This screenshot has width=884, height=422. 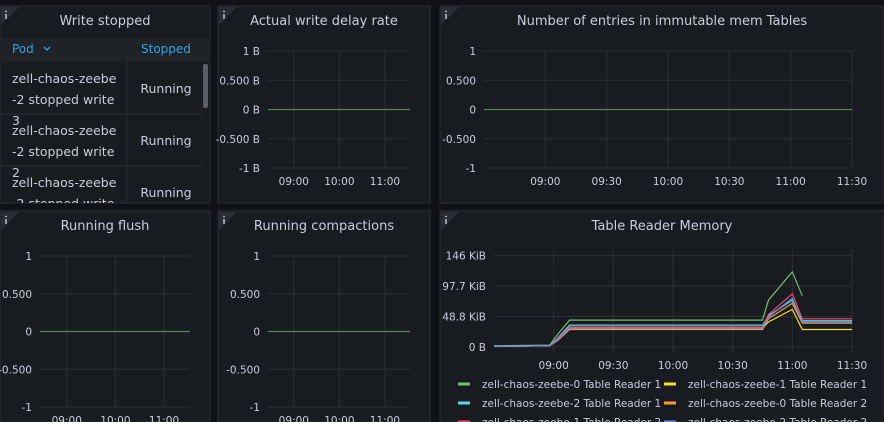 I want to click on y-tick-label: 97.7 KiB, so click(x=464, y=287).